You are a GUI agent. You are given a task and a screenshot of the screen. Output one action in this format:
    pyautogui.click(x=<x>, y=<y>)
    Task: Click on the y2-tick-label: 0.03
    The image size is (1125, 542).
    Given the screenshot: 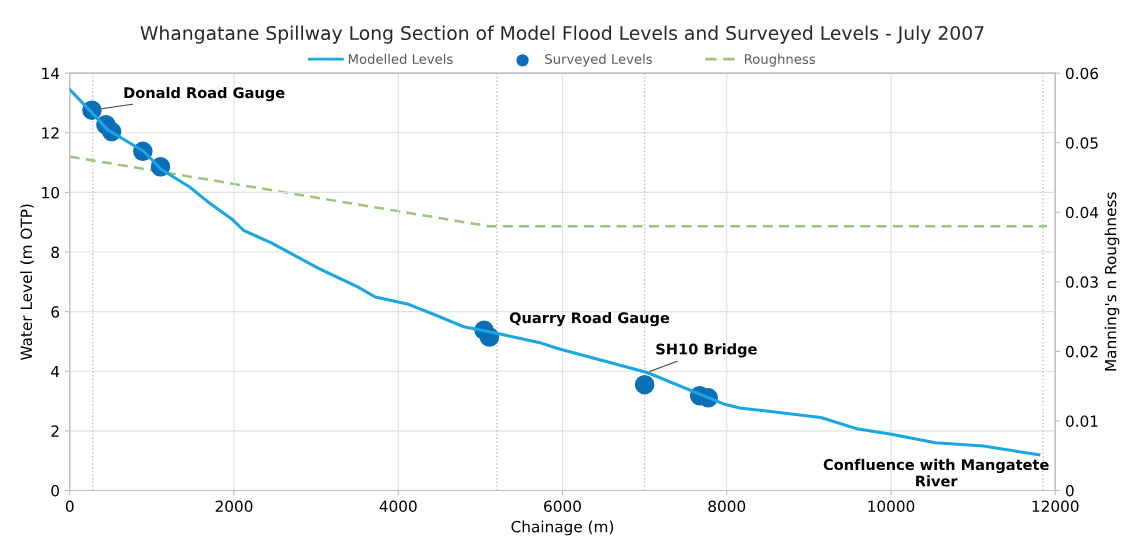 What is the action you would take?
    pyautogui.click(x=1081, y=282)
    